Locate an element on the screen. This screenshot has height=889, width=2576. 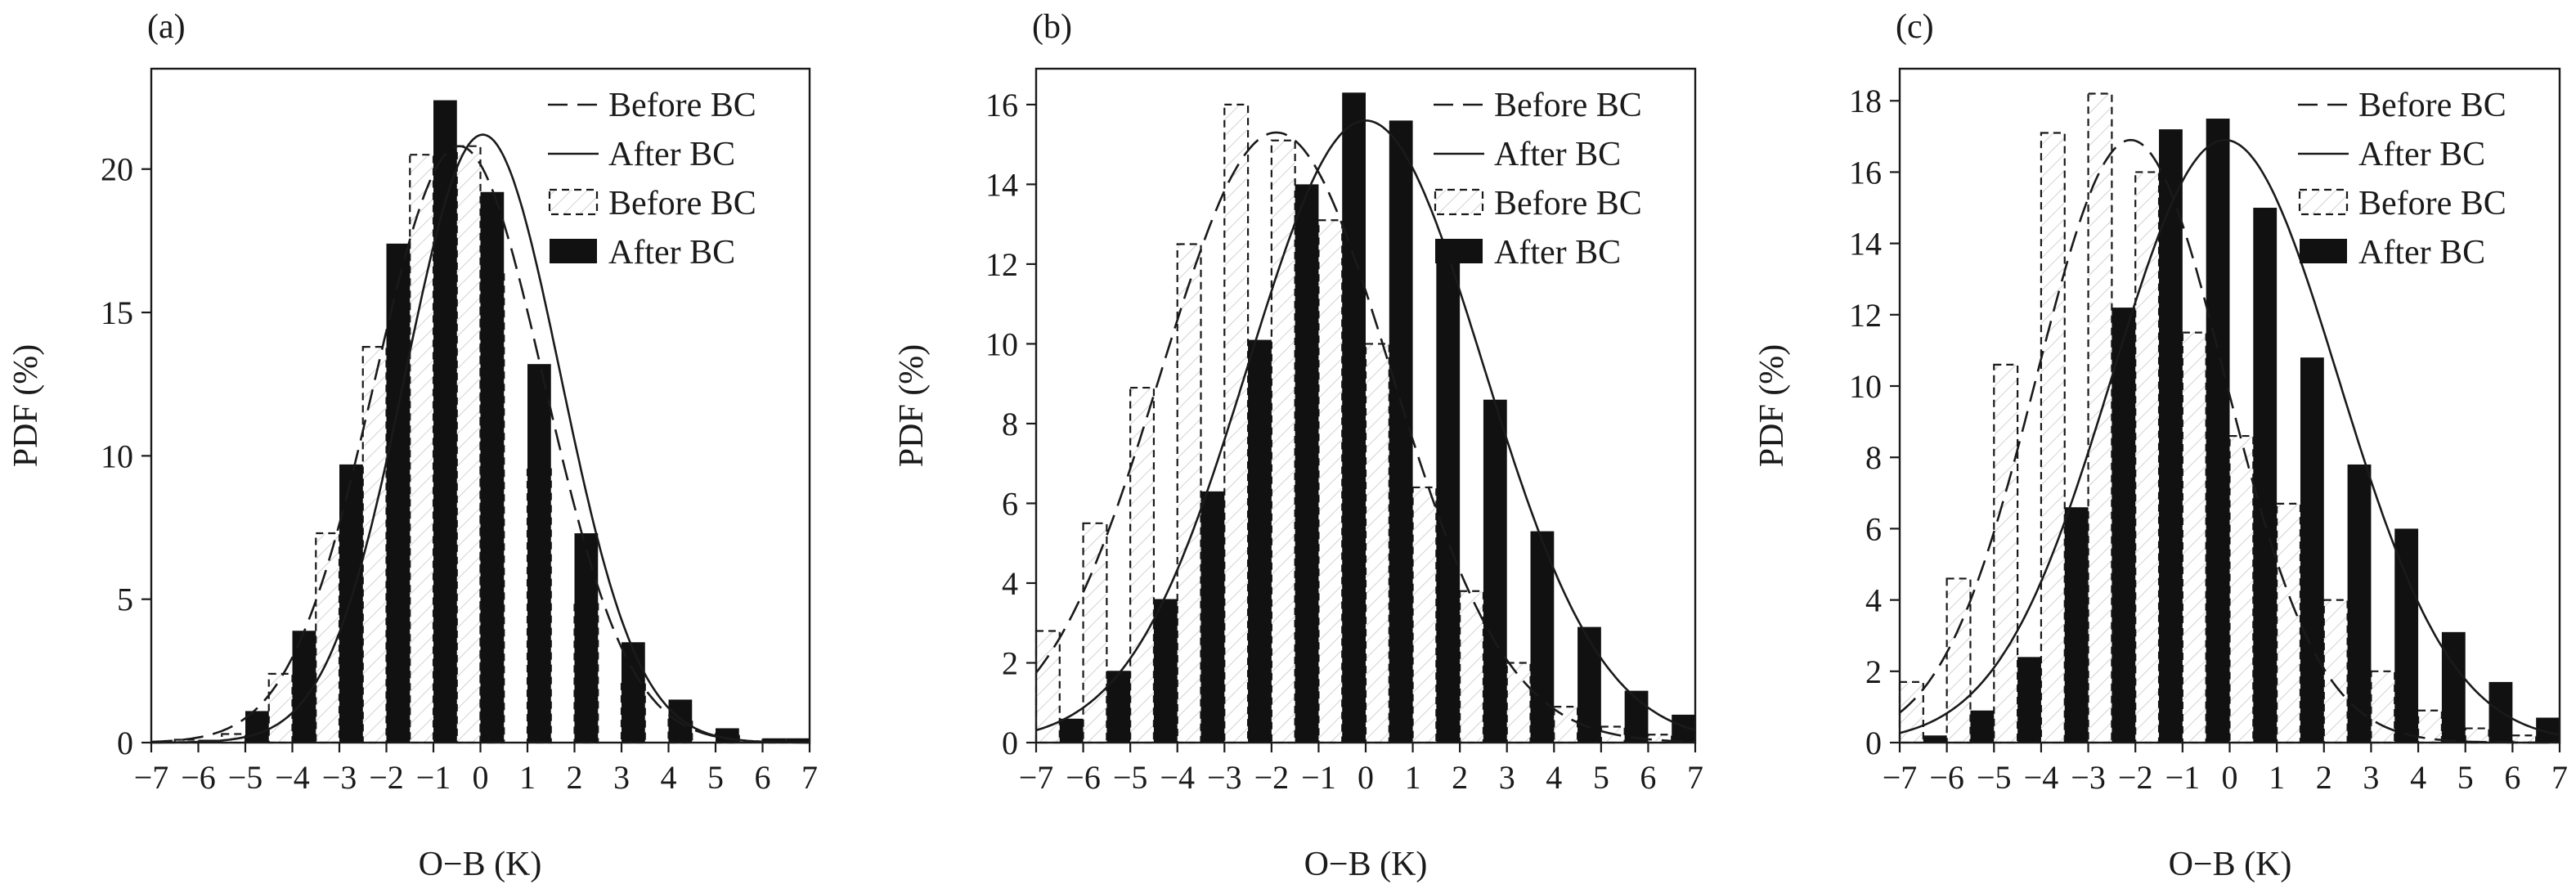
y-tick-label-c-7: 14 is located at coordinates (1866, 244).